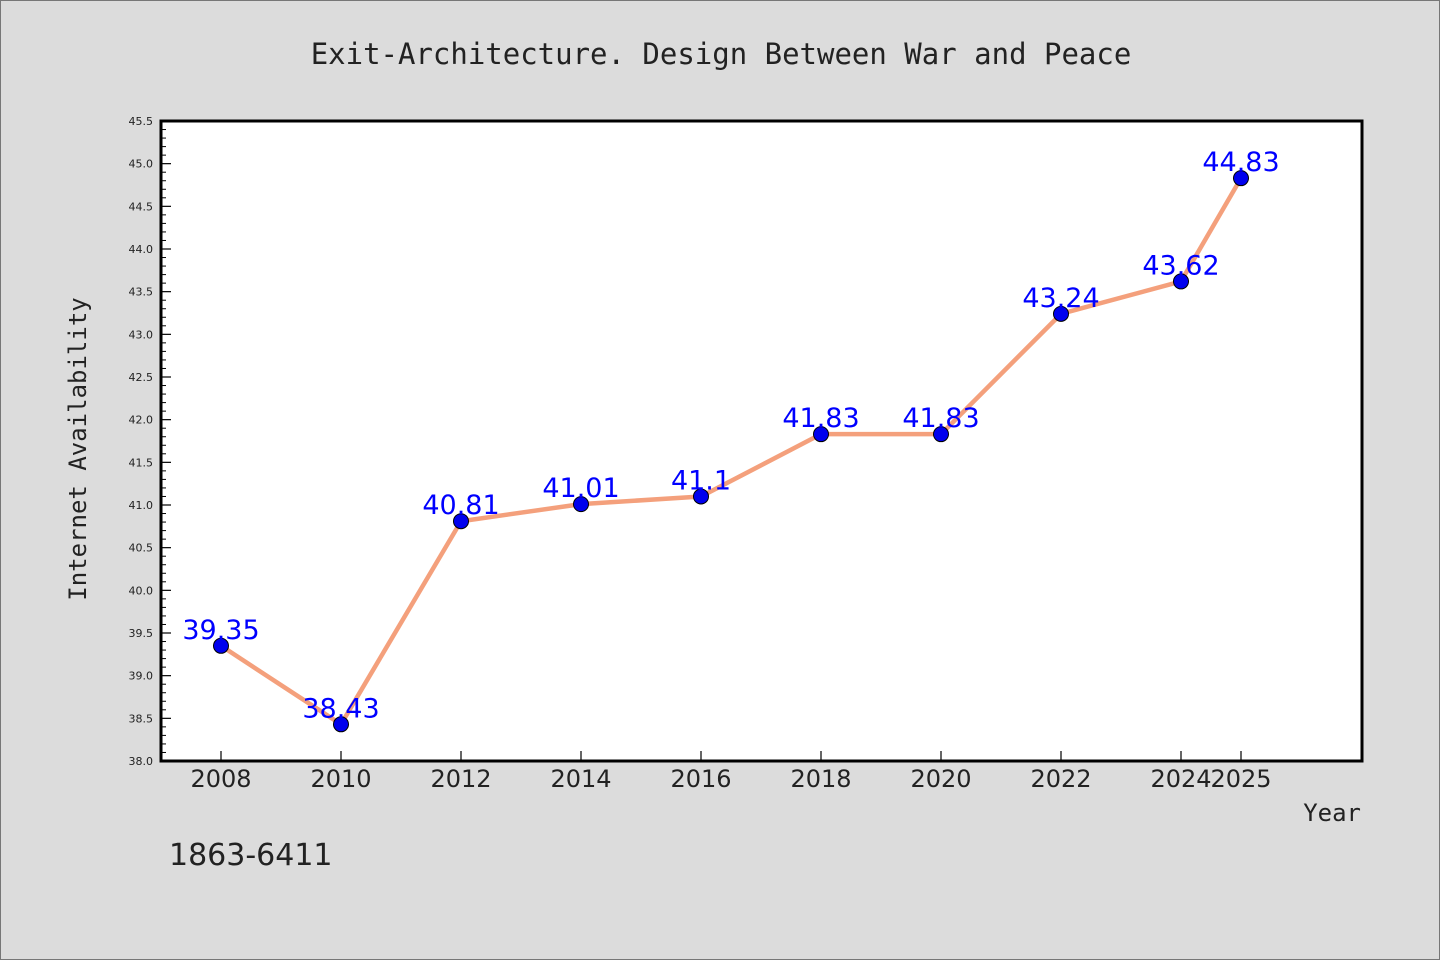  What do you see at coordinates (1060, 779) in the screenshot?
I see `x-tick-label: 2022` at bounding box center [1060, 779].